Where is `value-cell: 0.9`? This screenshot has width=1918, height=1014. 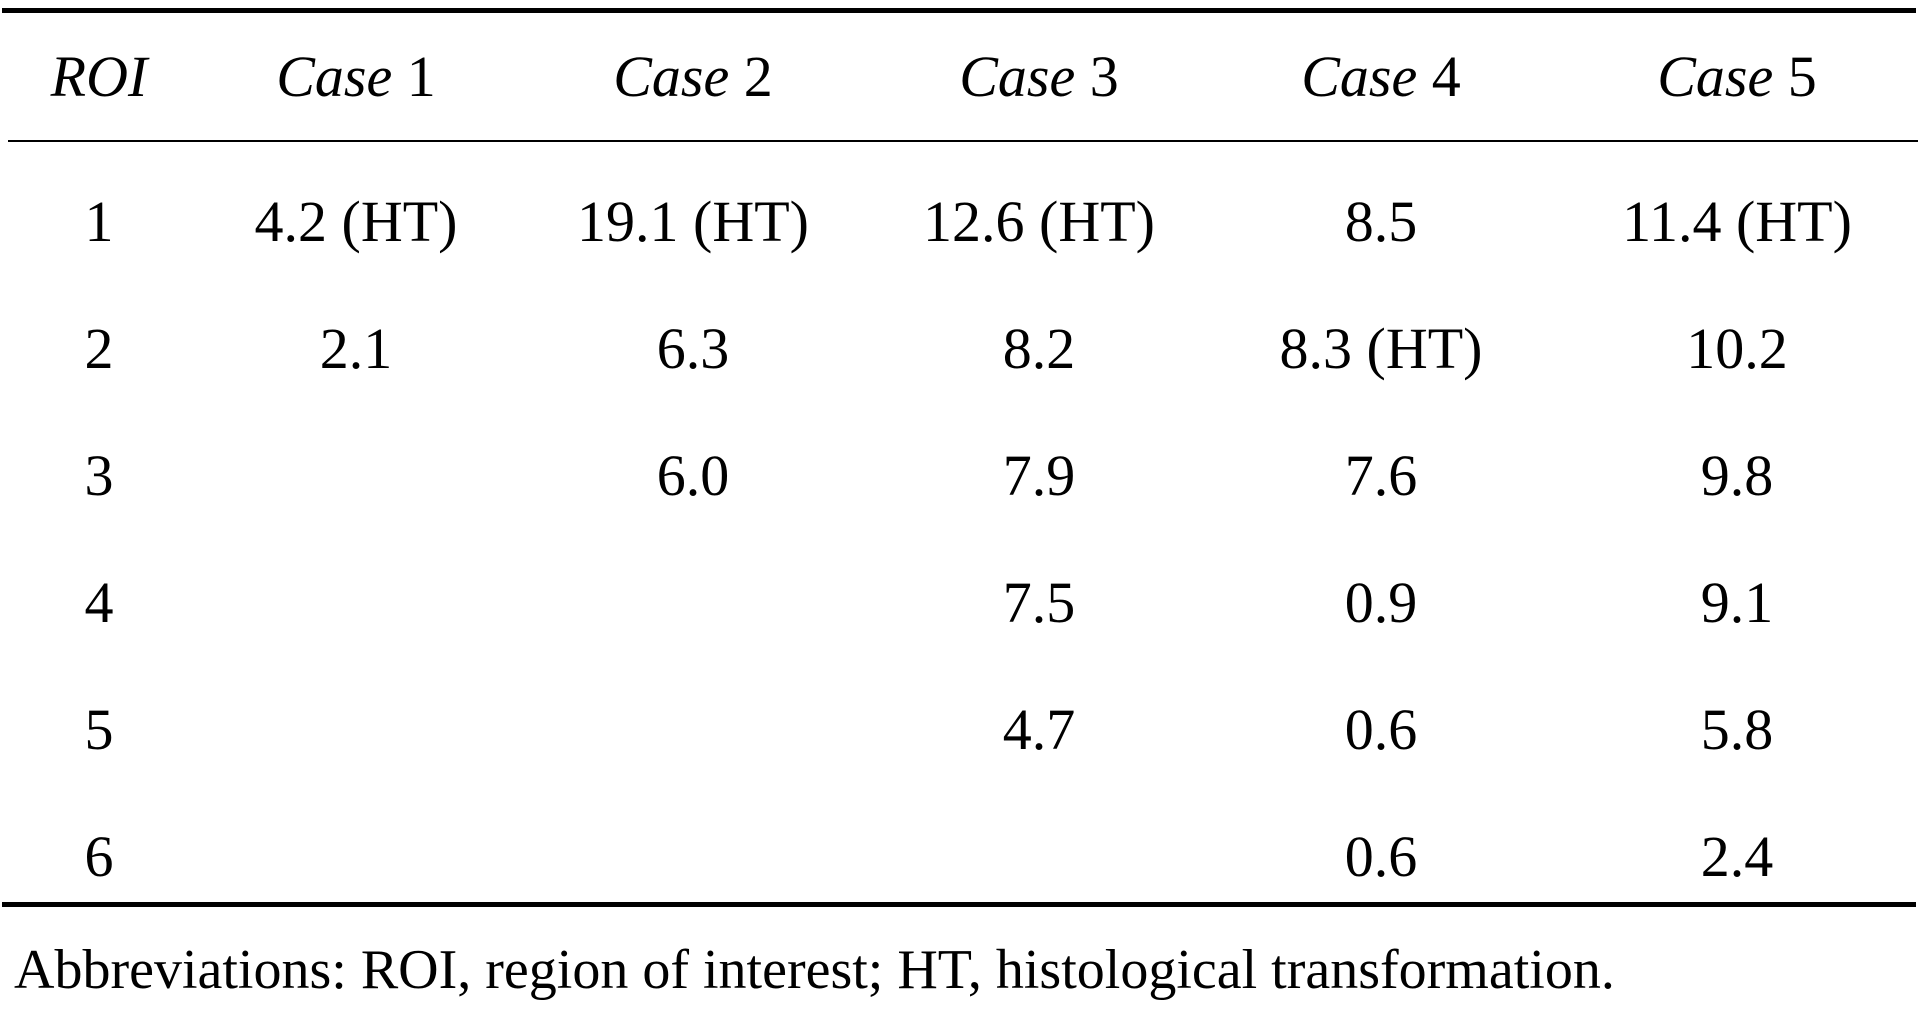 value-cell: 0.9 is located at coordinates (1381, 602).